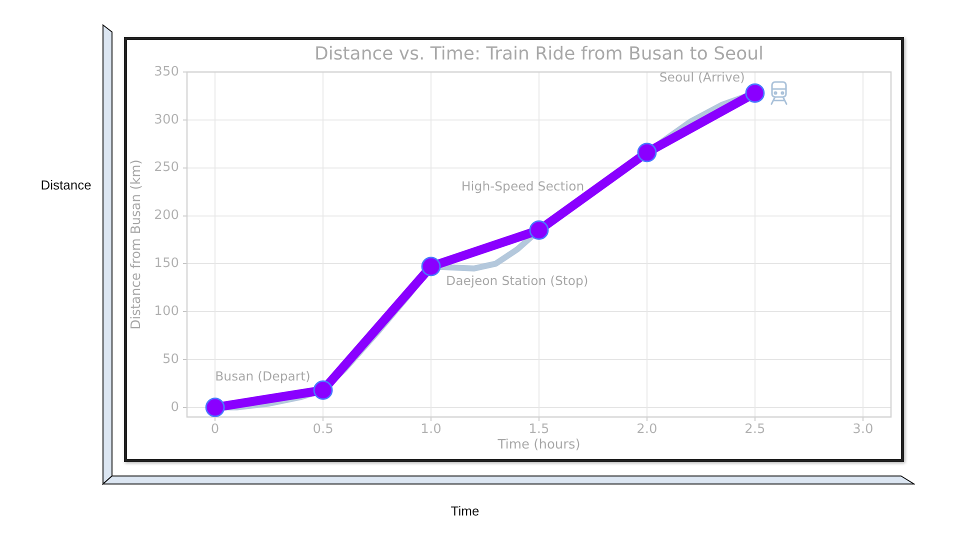  Describe the element at coordinates (755, 430) in the screenshot. I see `x-tick-label: 2.5` at that location.